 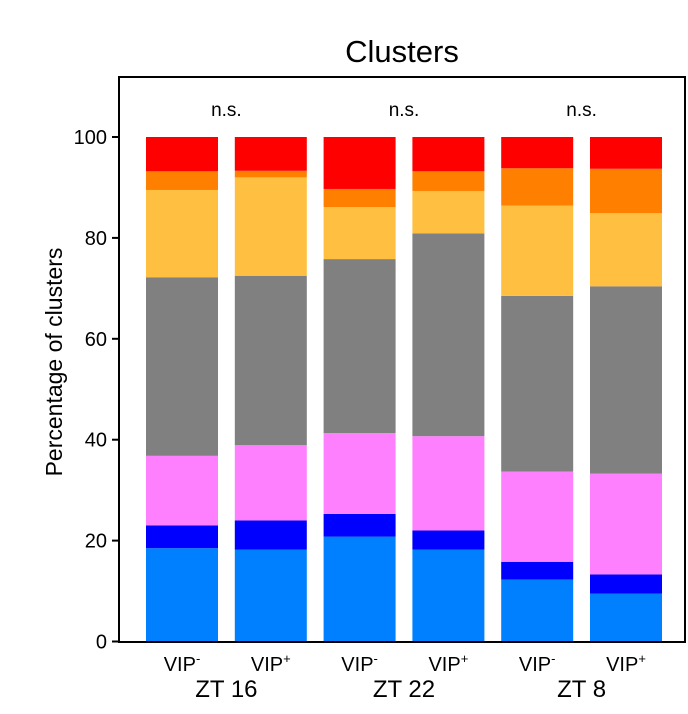 What do you see at coordinates (96, 441) in the screenshot?
I see `y-tick-label: 40` at bounding box center [96, 441].